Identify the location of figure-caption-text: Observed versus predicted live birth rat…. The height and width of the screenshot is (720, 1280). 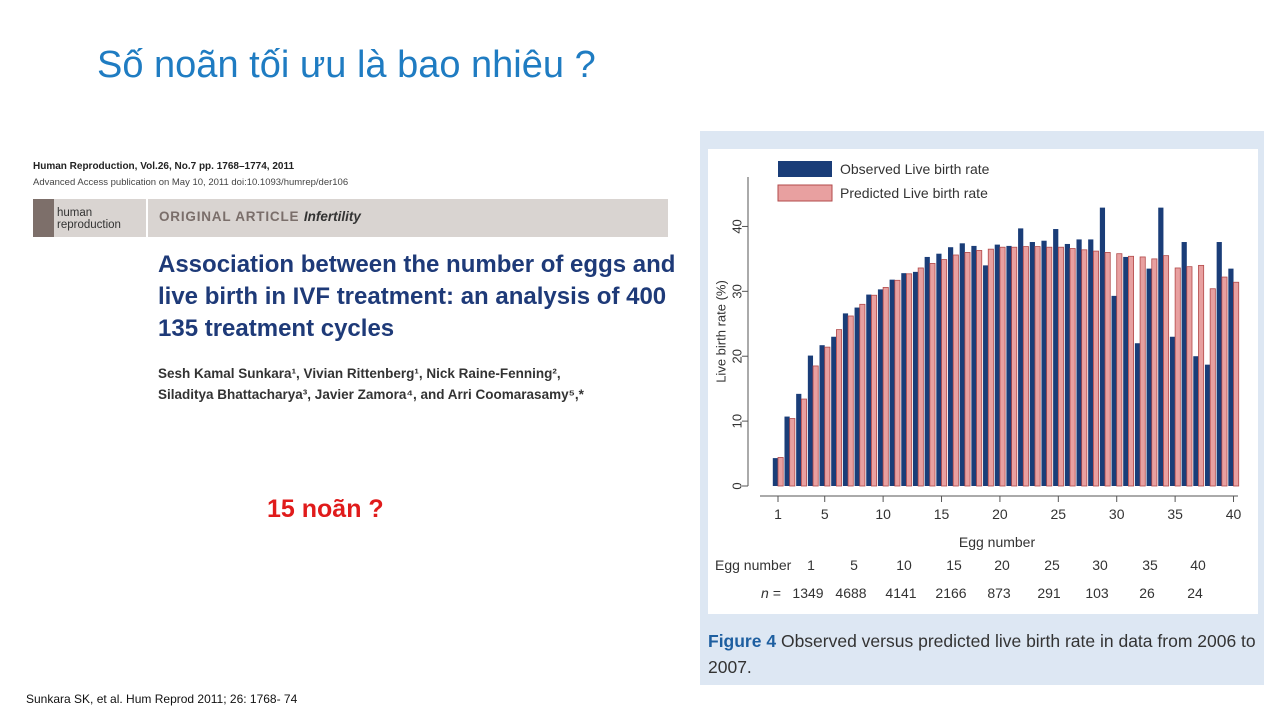
(982, 654).